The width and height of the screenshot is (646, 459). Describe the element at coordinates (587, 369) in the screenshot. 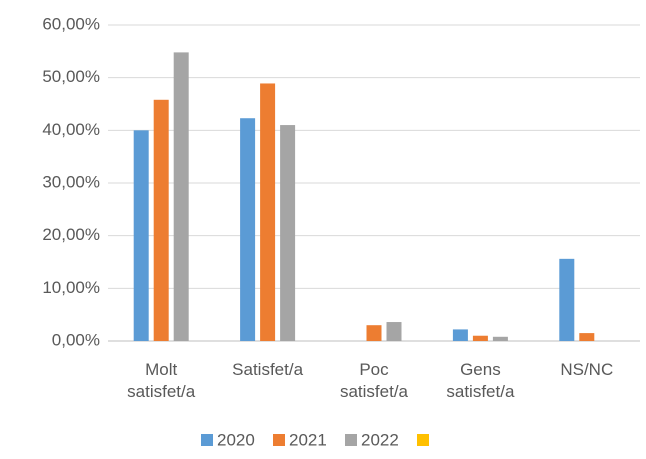

I see `x-tick-label: NS/NC` at that location.